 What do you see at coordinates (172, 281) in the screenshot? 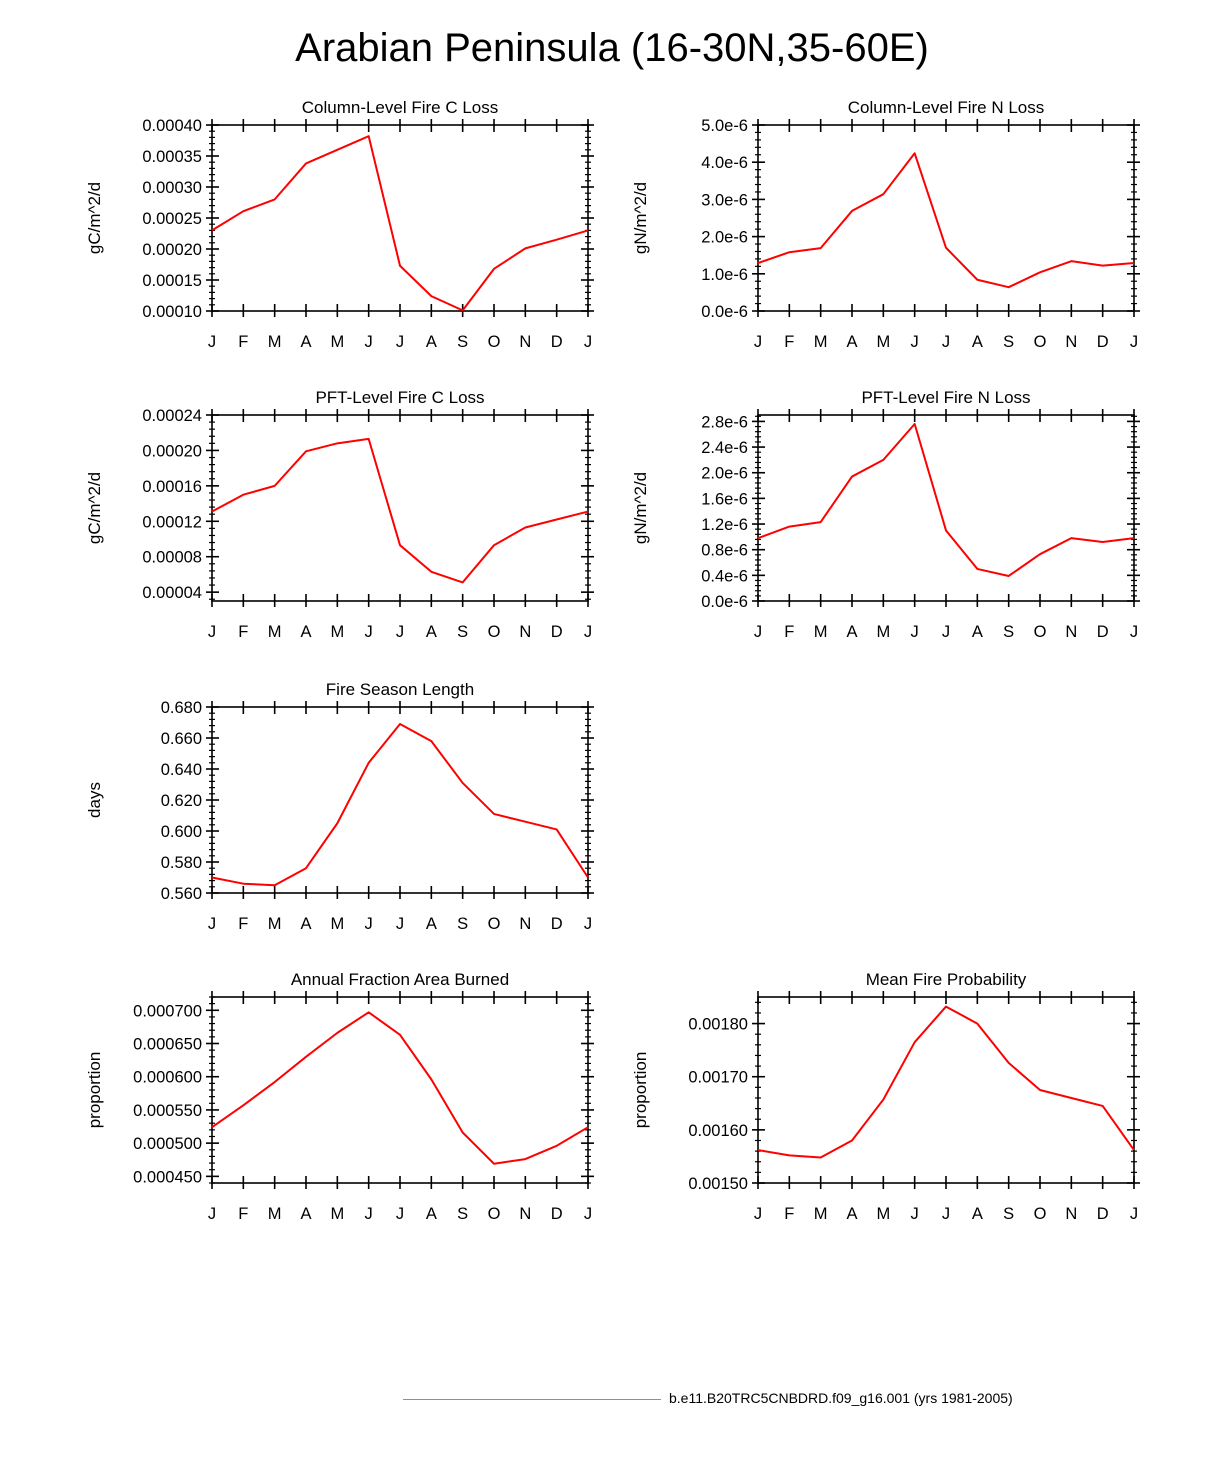
I see `y-tick-label: 0.00015` at bounding box center [172, 281].